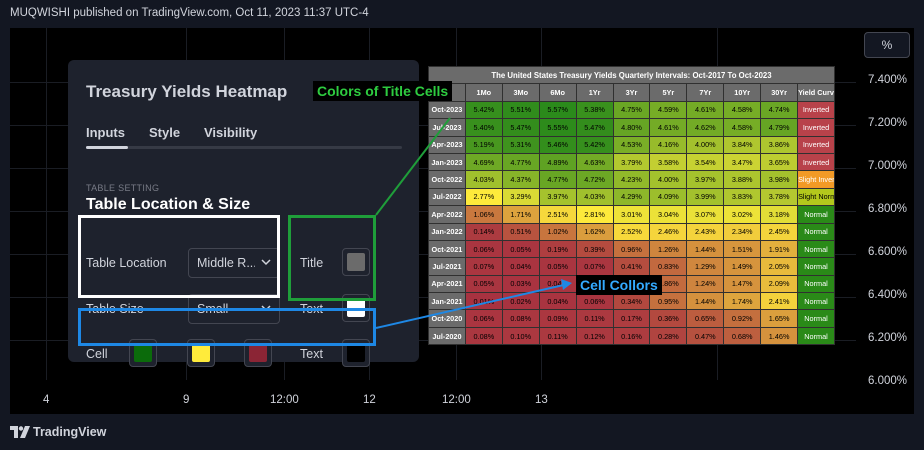  Describe the element at coordinates (168, 204) in the screenshot. I see `section-title: Table Location & Size` at that location.